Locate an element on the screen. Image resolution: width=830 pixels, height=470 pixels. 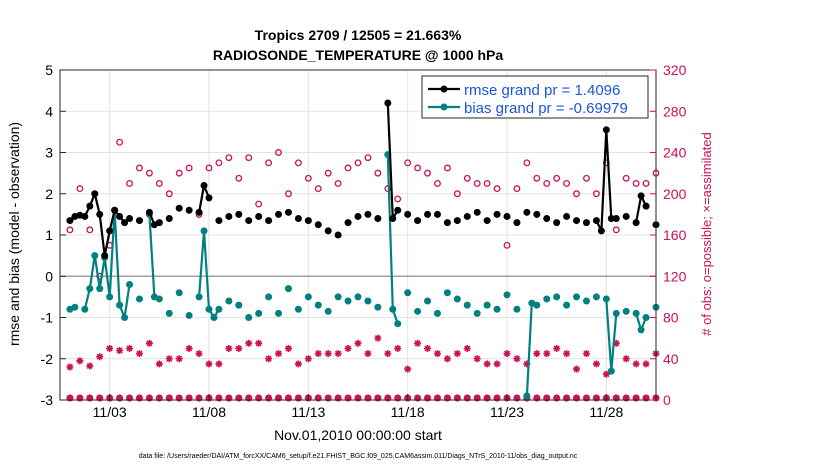
legend-rmse-marker is located at coordinates (444, 89).